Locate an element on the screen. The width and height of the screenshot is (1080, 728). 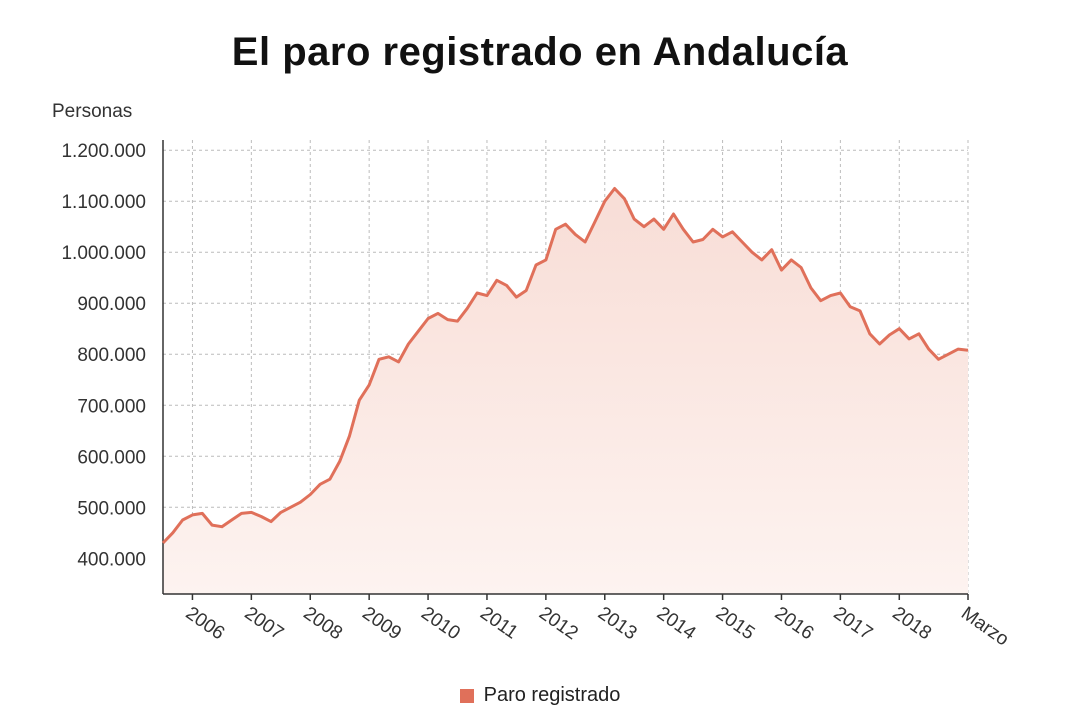
x-tick-label: 2007 is located at coordinates (263, 623).